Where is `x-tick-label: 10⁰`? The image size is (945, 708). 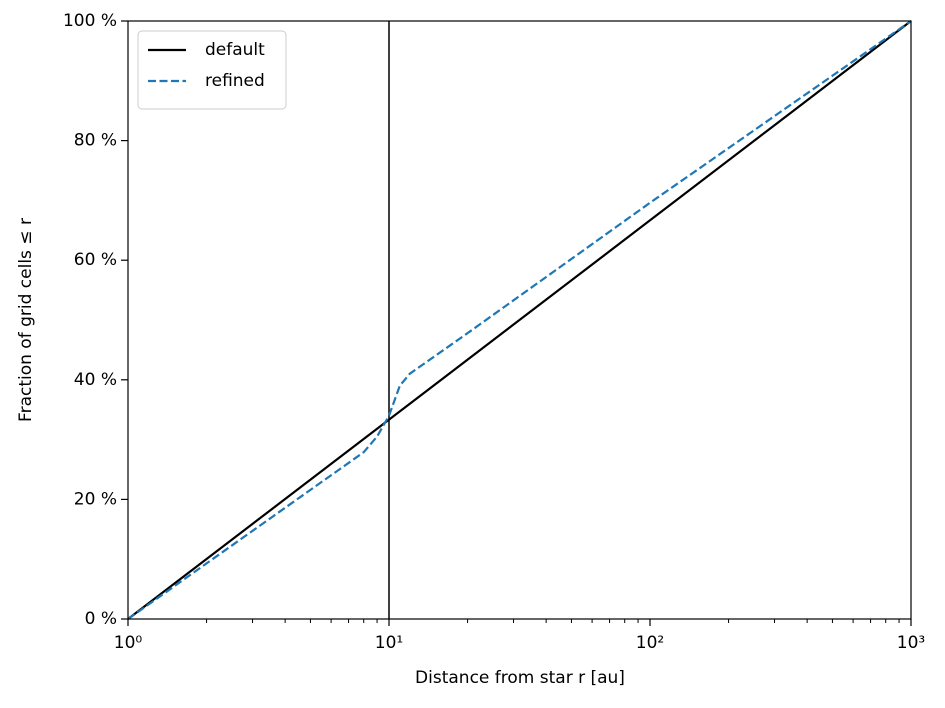
x-tick-label: 10⁰ is located at coordinates (128, 643).